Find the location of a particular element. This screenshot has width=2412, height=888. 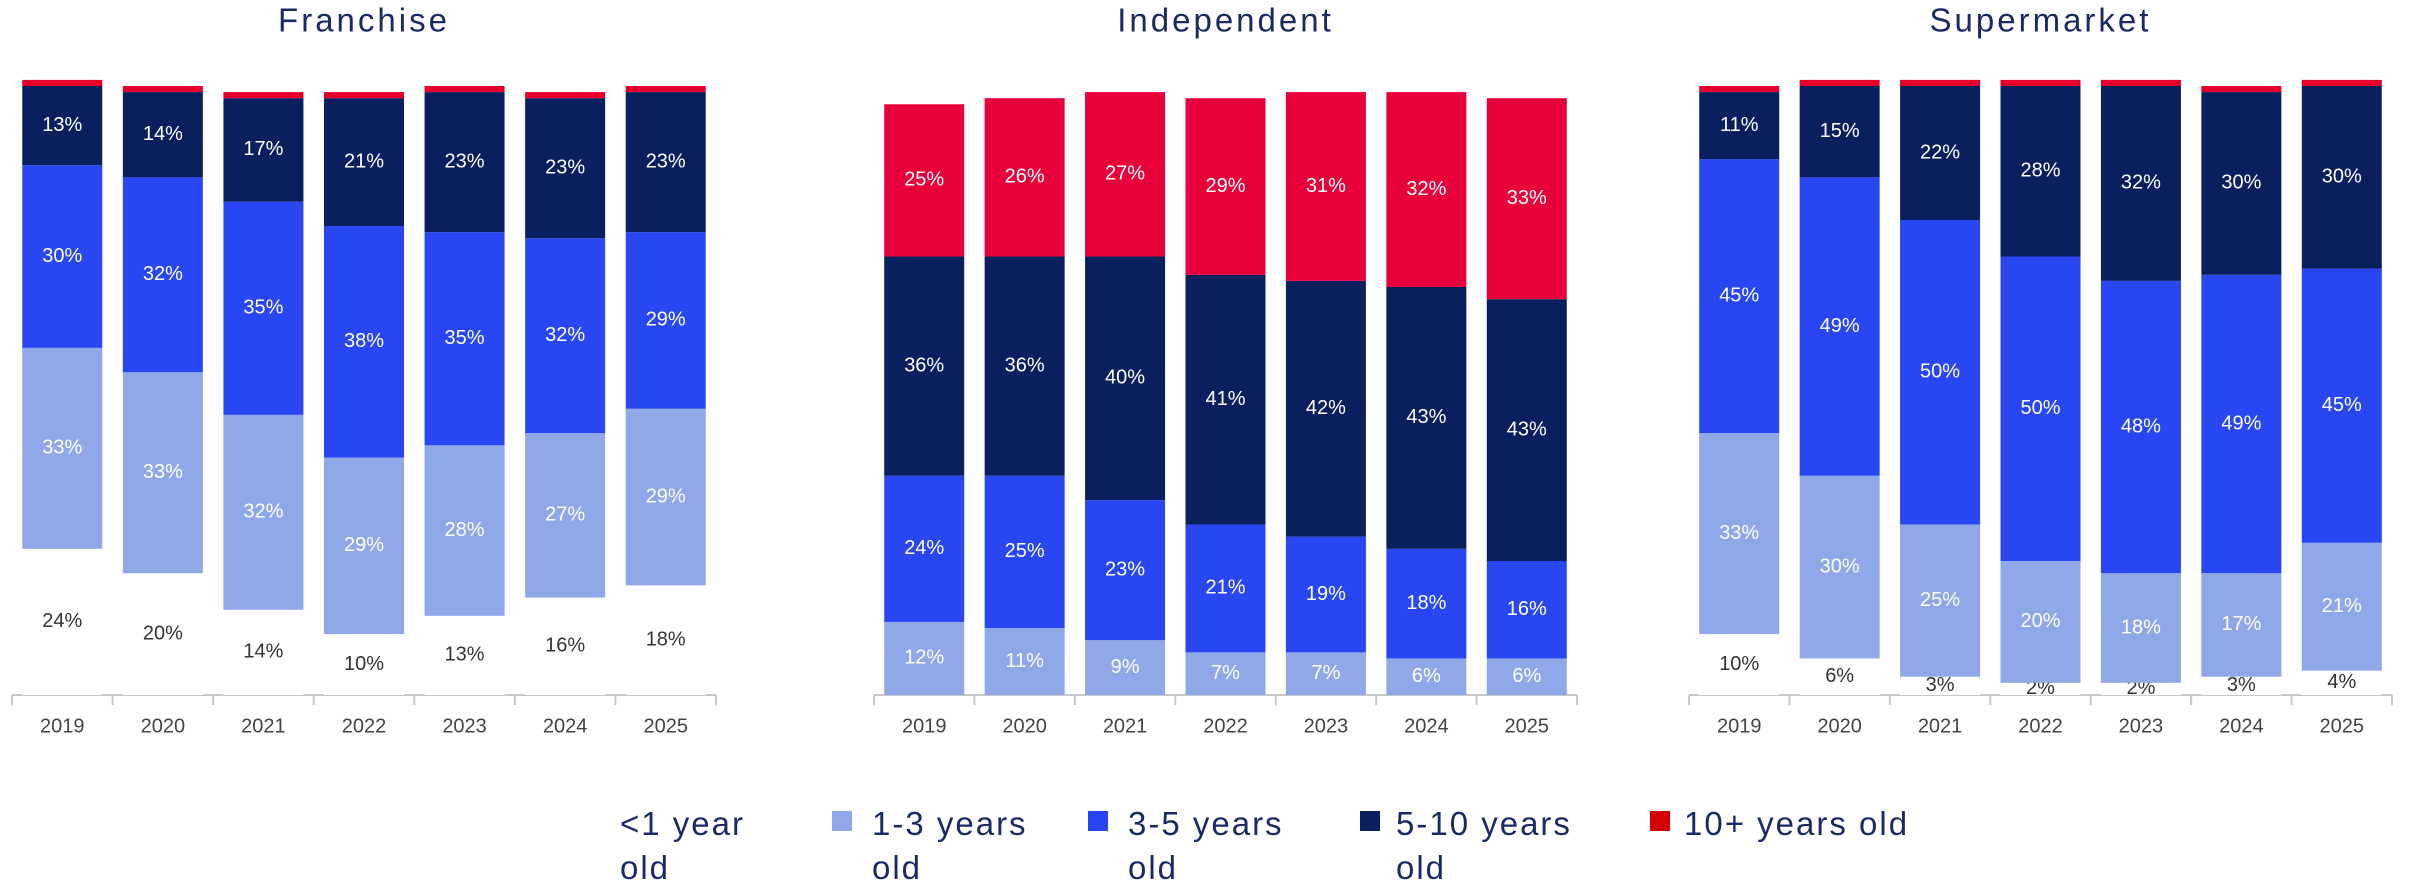

data-label: 22% is located at coordinates (1940, 152).